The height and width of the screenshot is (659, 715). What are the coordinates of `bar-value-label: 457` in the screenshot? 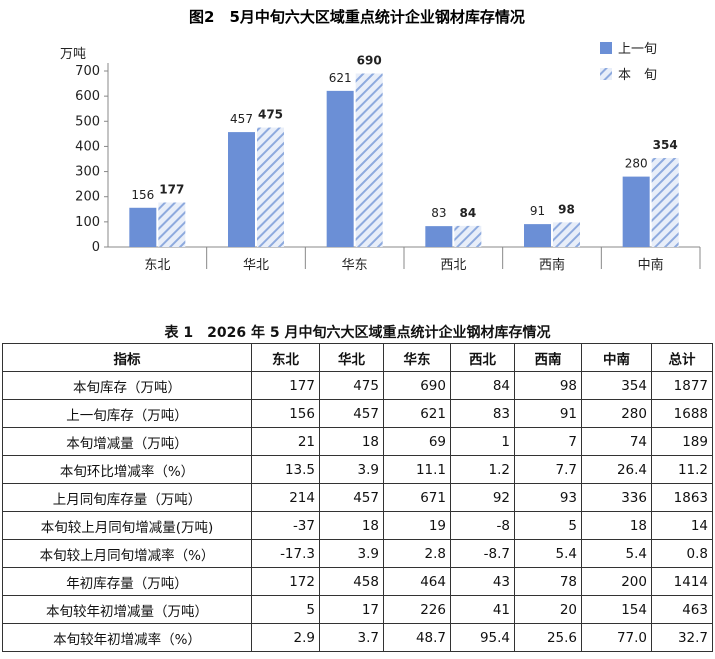 It's located at (241, 119).